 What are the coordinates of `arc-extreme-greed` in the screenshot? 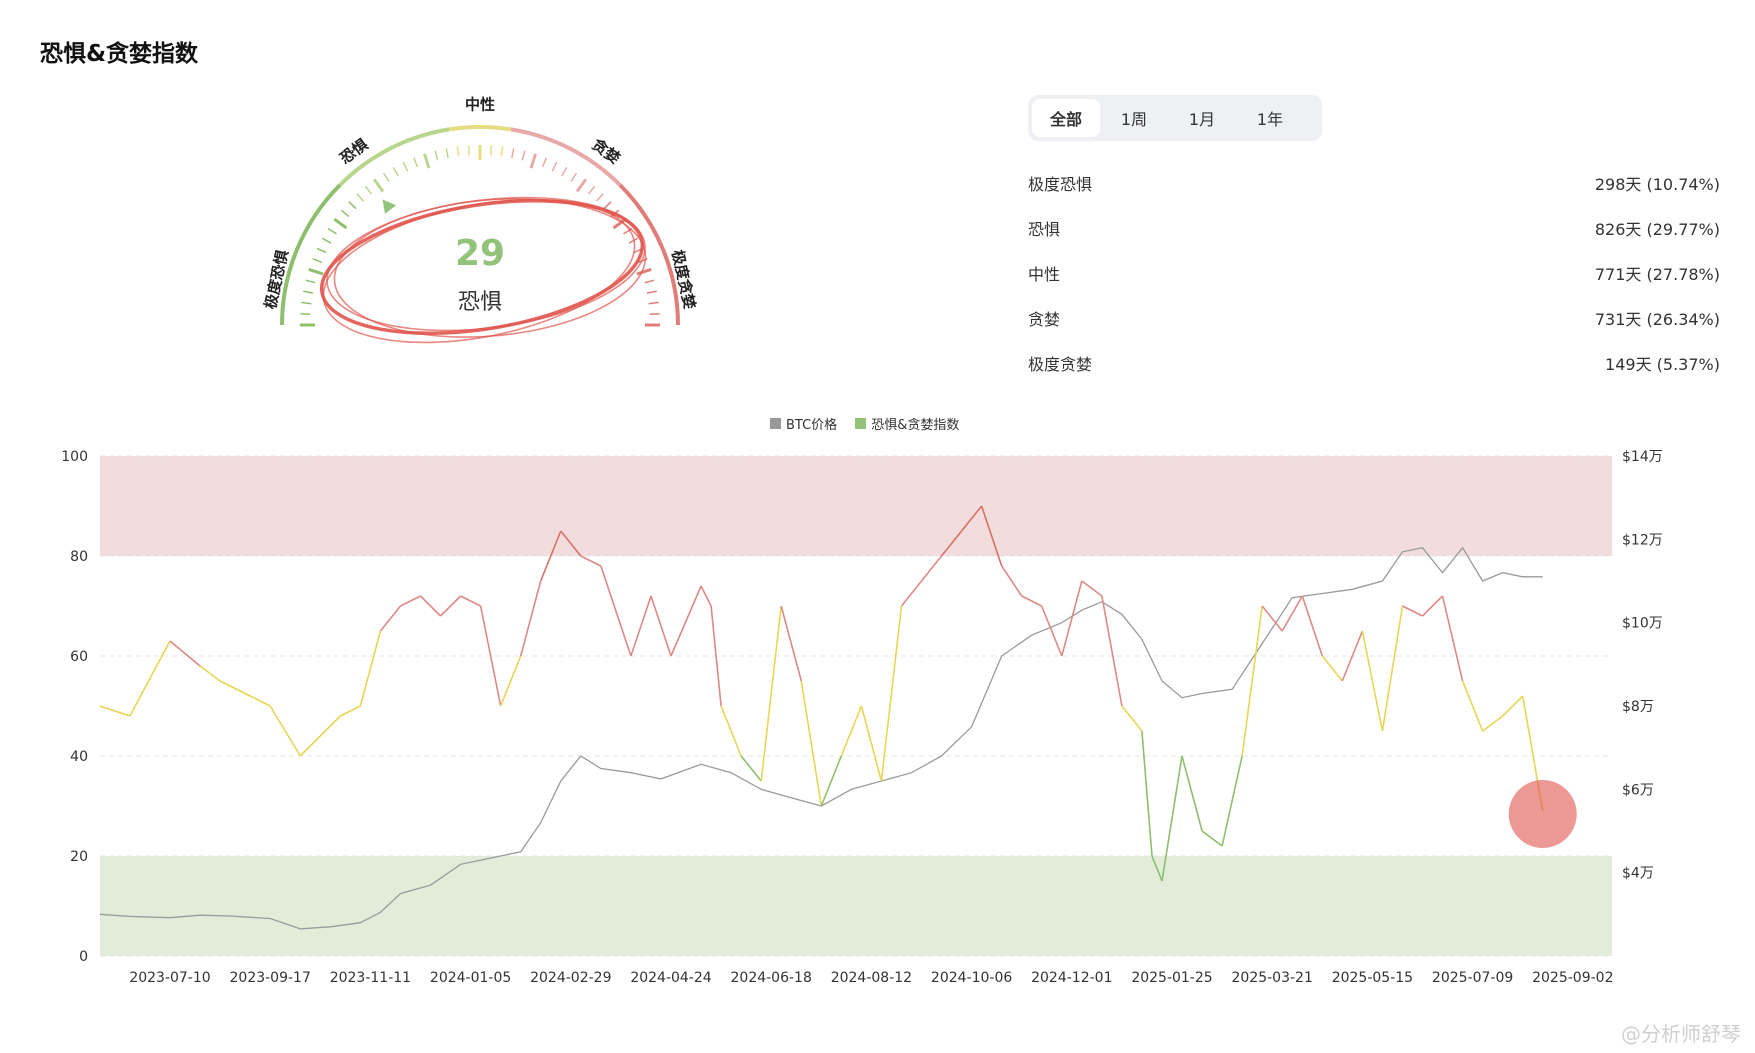 It's located at (649, 254).